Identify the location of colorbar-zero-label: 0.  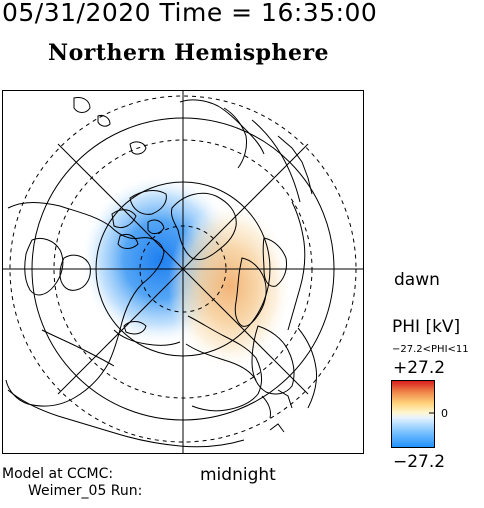
(444, 413).